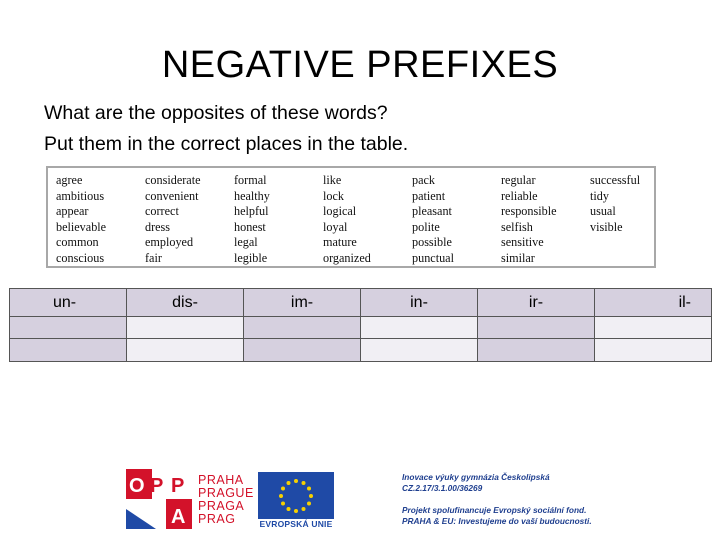 The image size is (720, 540). I want to click on praha-line: PRAGUE, so click(226, 493).